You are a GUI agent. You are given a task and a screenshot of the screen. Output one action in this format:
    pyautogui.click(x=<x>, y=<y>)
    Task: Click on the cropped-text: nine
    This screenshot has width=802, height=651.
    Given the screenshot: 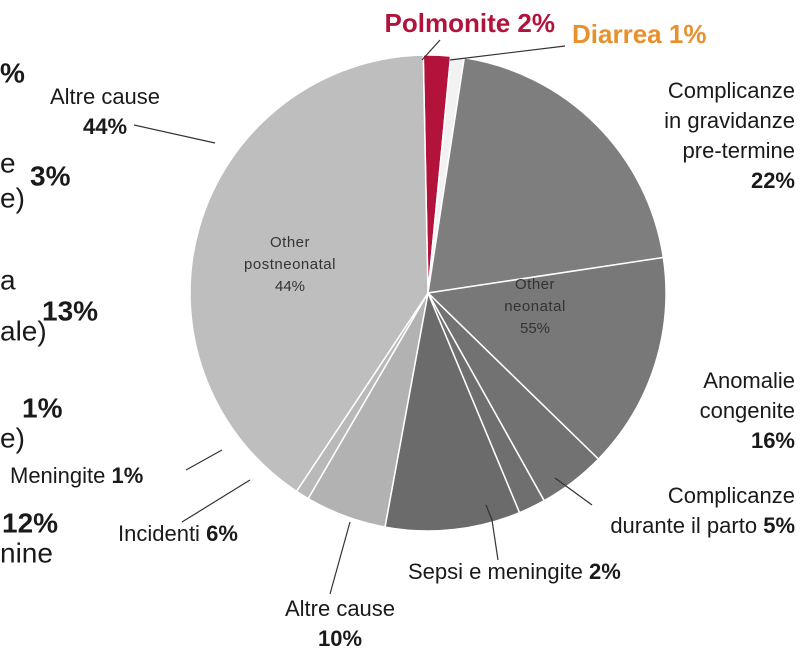 What is the action you would take?
    pyautogui.click(x=26, y=552)
    